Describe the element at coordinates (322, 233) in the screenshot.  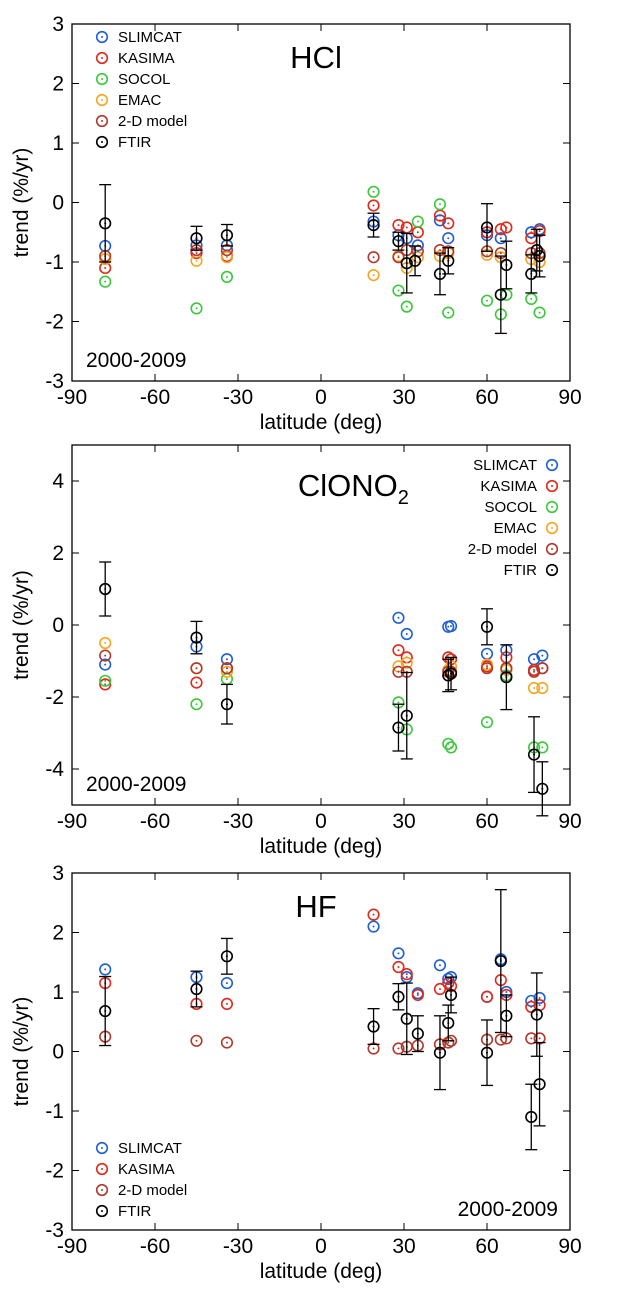
I see `series-slimcat` at that location.